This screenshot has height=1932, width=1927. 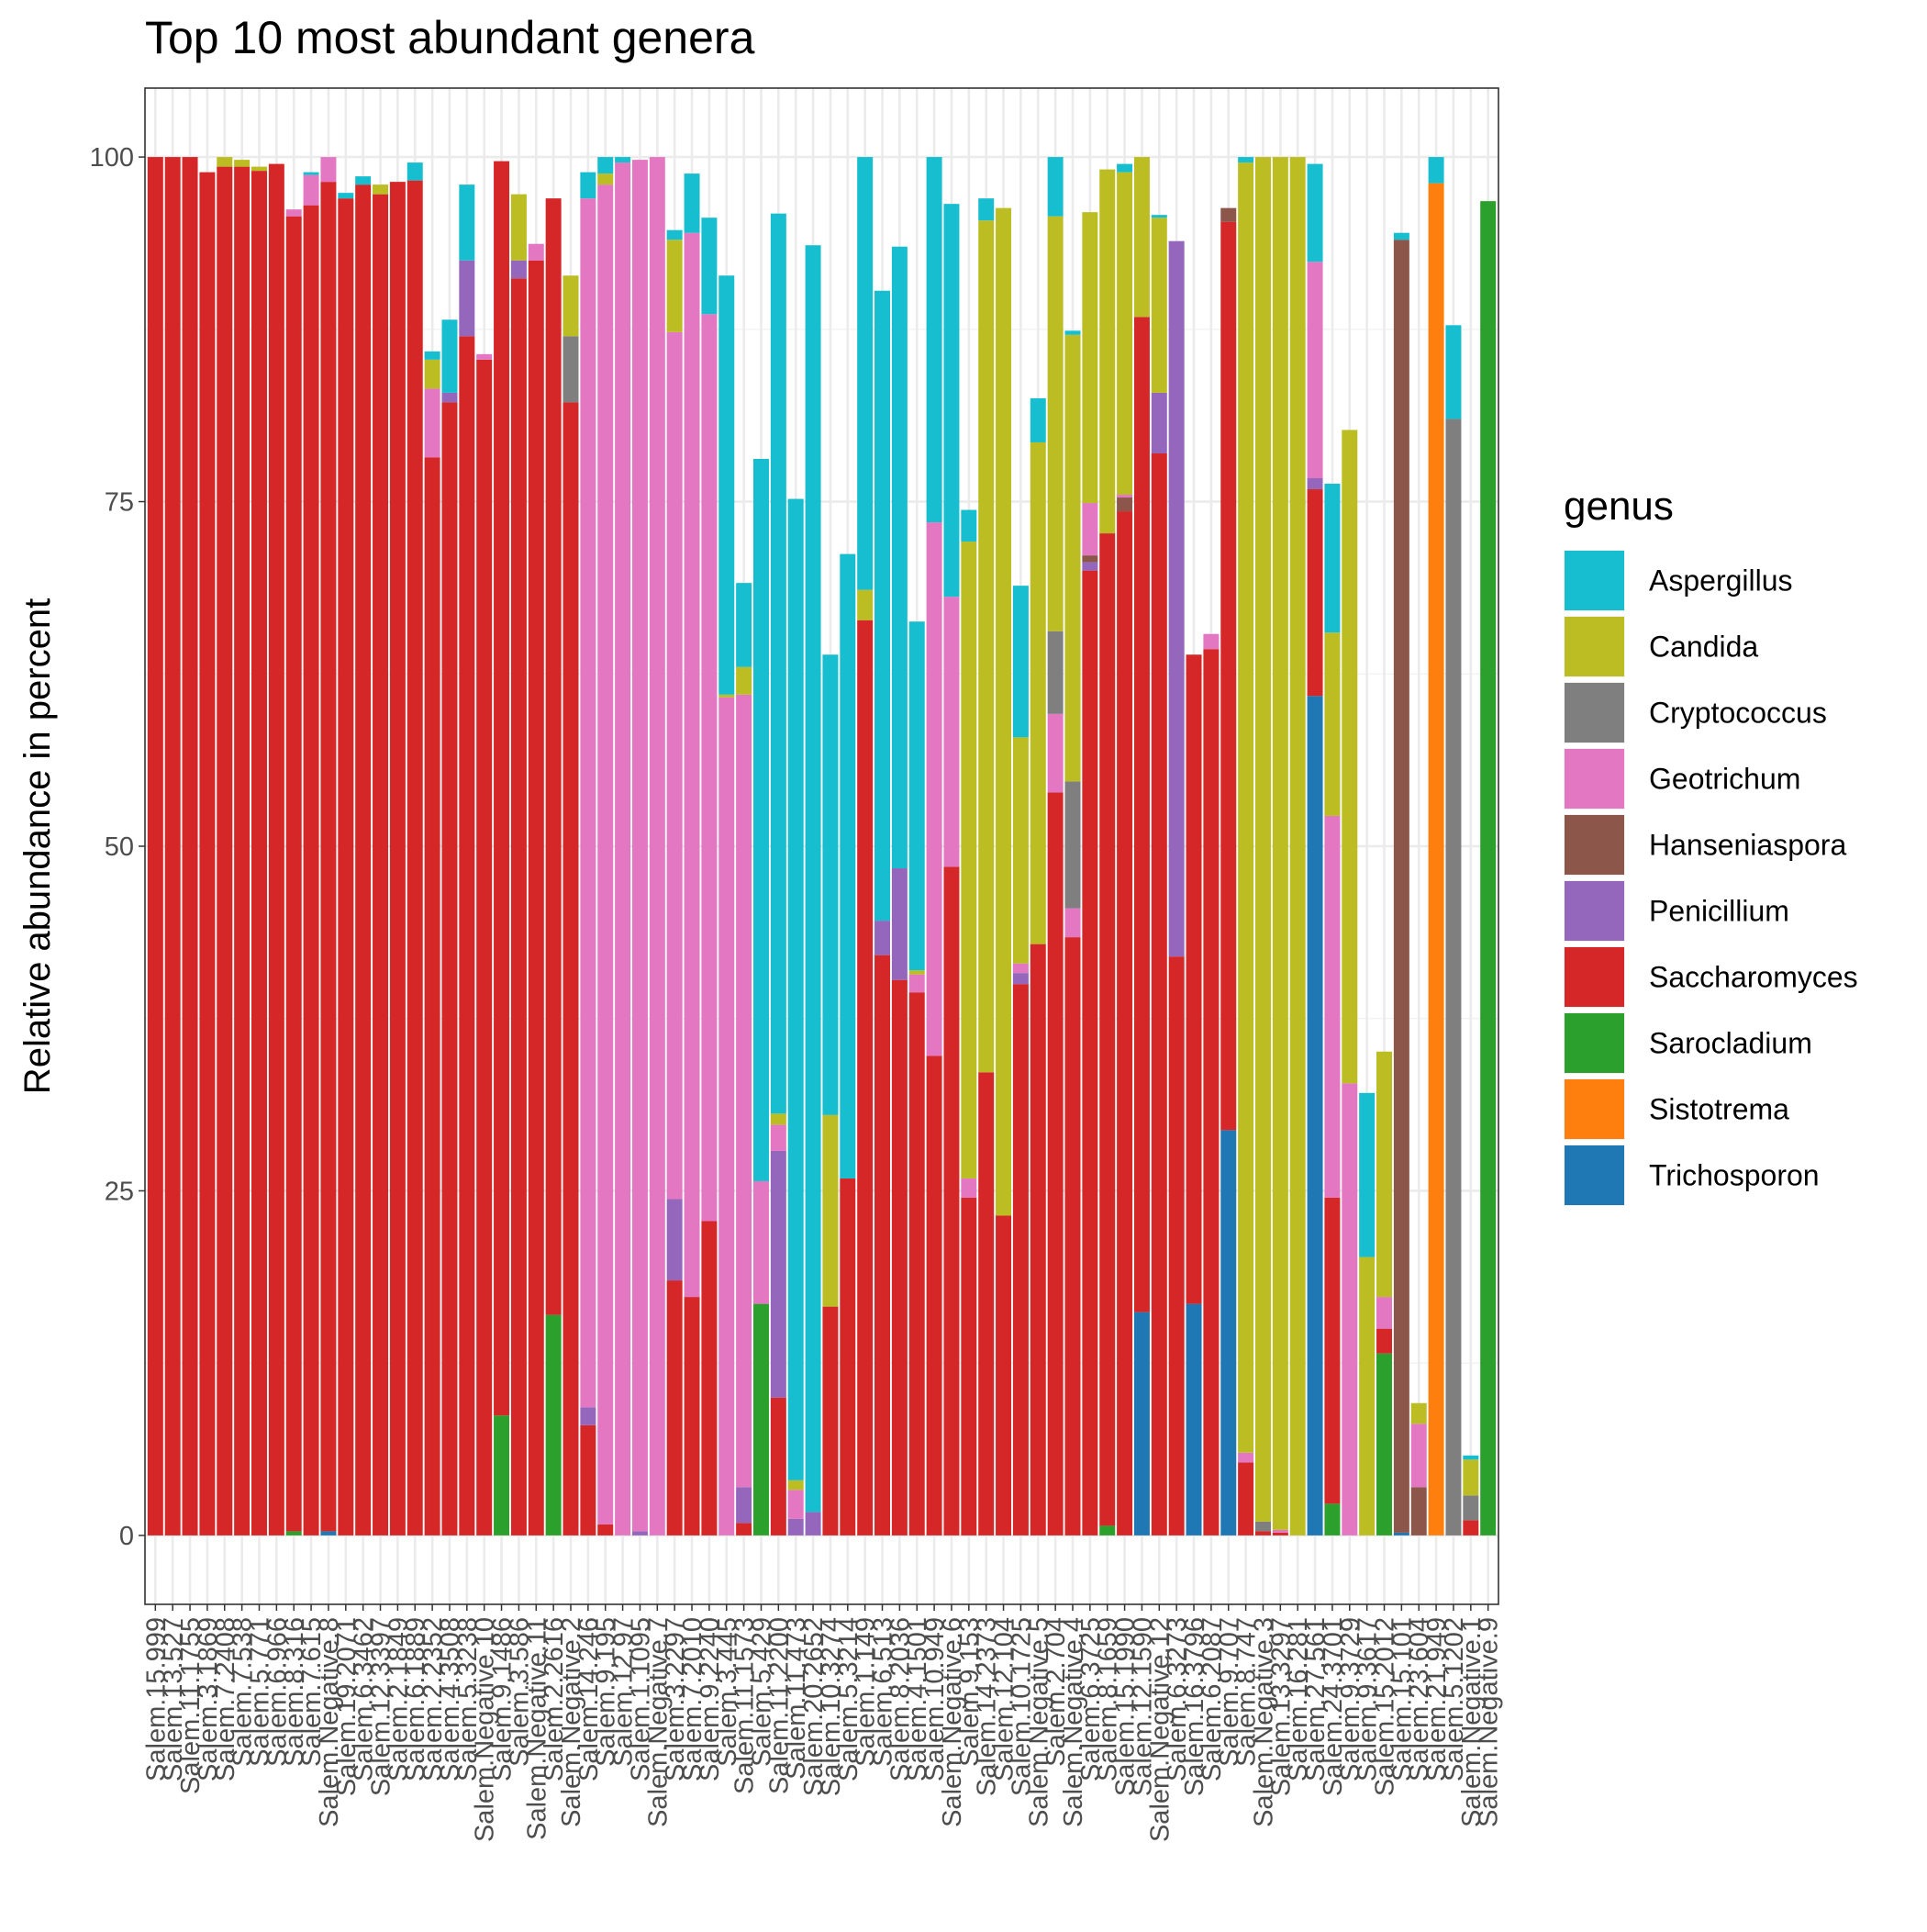 What do you see at coordinates (1368, 1699) in the screenshot?
I see `x-tick-label: Salem.9.3617` at bounding box center [1368, 1699].